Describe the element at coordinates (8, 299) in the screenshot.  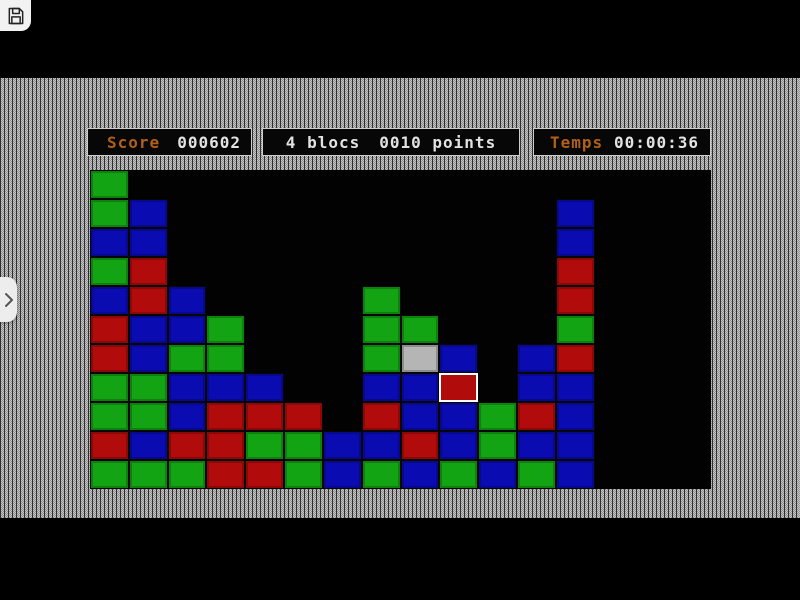
I see `side-panel-toggle` at that location.